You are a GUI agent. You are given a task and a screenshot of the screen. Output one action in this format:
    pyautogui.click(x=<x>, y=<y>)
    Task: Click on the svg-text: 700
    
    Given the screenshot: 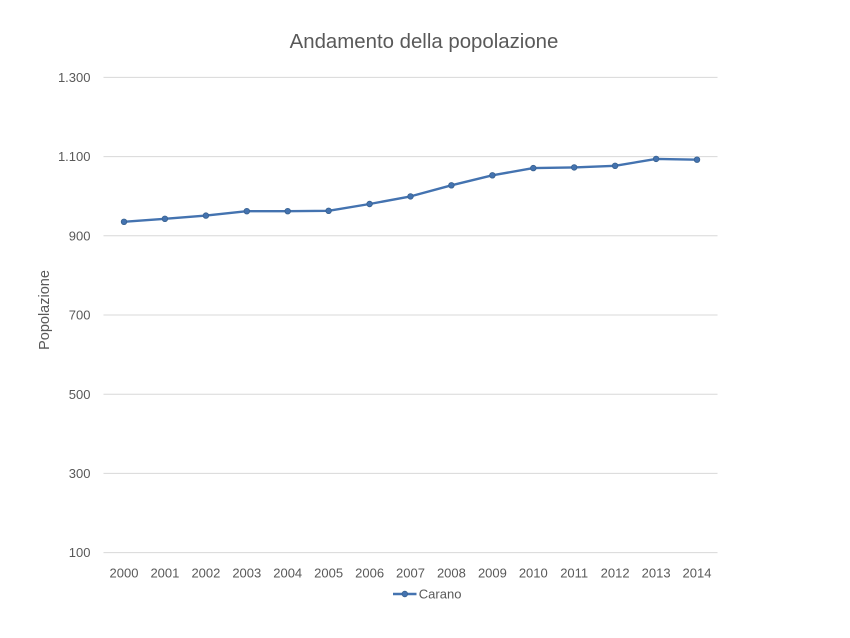 What is the action you would take?
    pyautogui.click(x=80, y=315)
    